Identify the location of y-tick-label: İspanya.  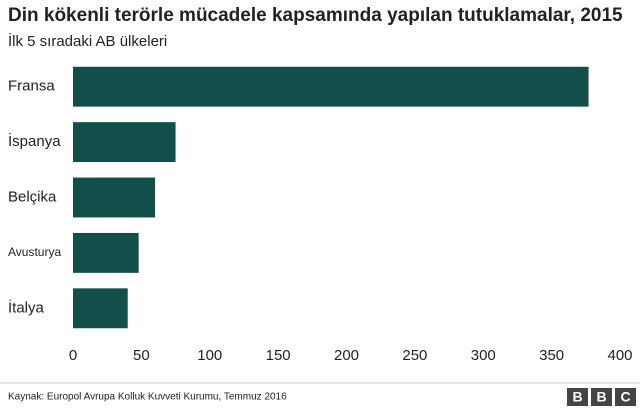
(34, 141).